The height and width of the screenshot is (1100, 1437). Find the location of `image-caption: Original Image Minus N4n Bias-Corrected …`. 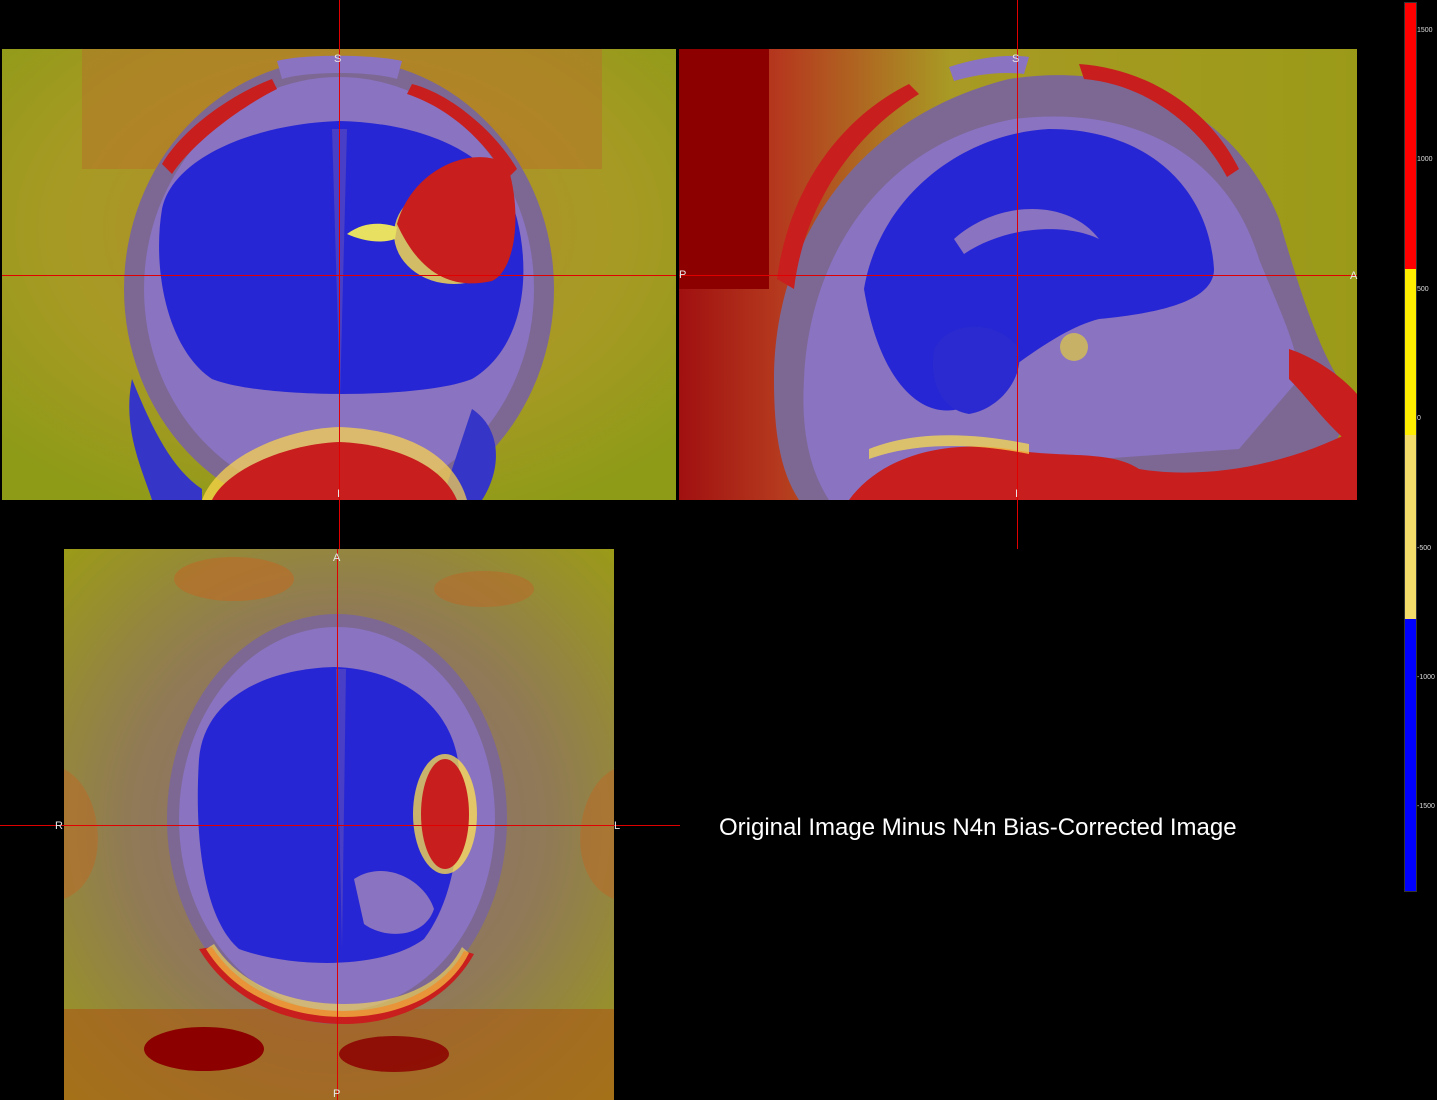

image-caption: Original Image Minus N4n Bias-Corrected … is located at coordinates (978, 827).